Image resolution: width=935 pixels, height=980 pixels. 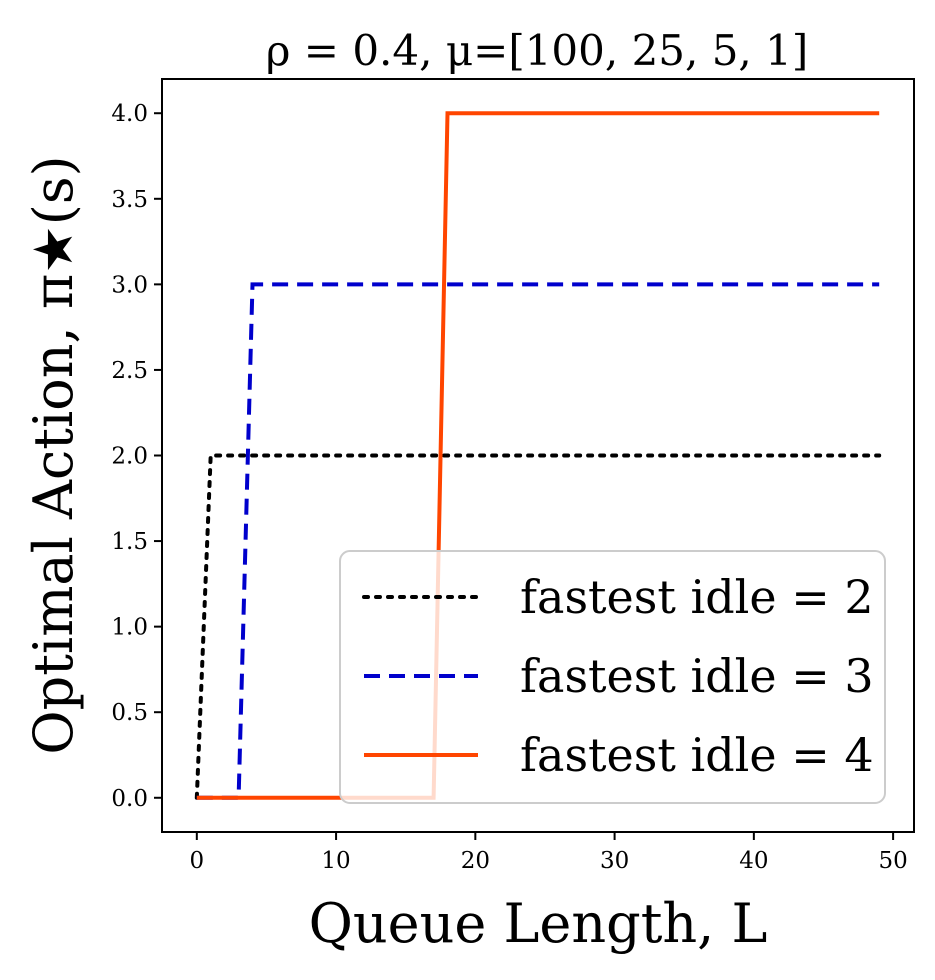 I want to click on x-tick-label: 20, so click(x=475, y=861).